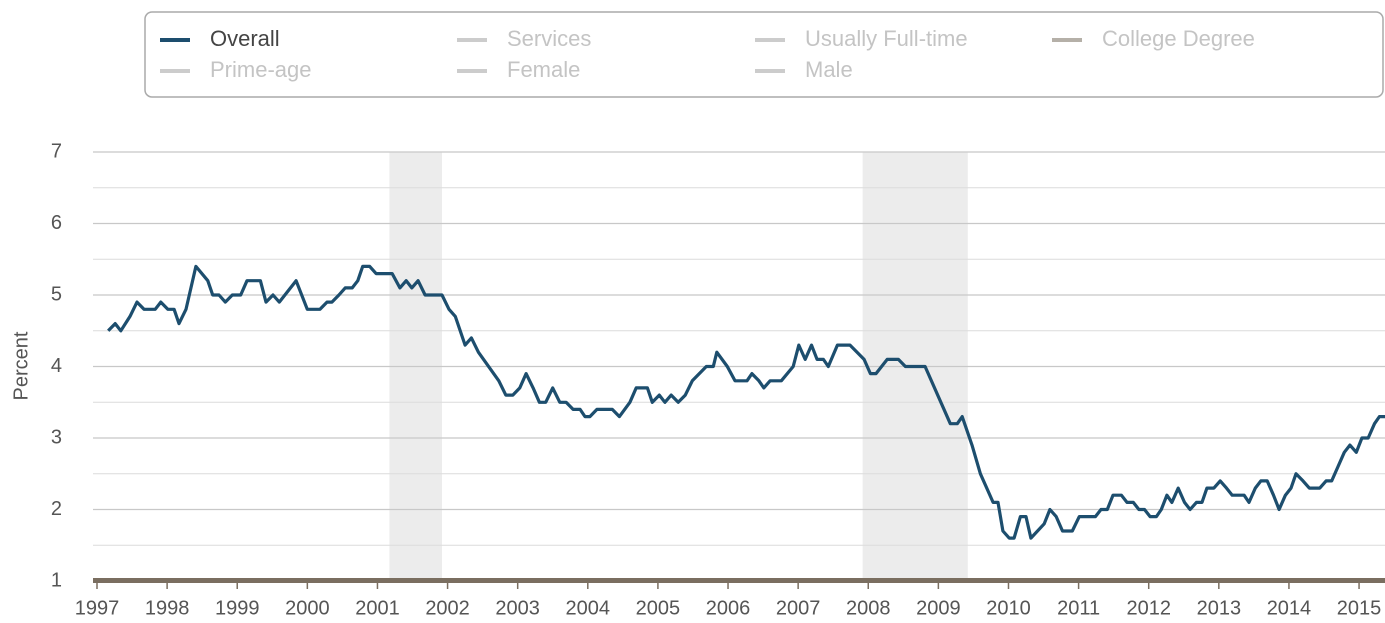 This screenshot has width=1385, height=623. I want to click on y-tick-label: 7, so click(56, 151).